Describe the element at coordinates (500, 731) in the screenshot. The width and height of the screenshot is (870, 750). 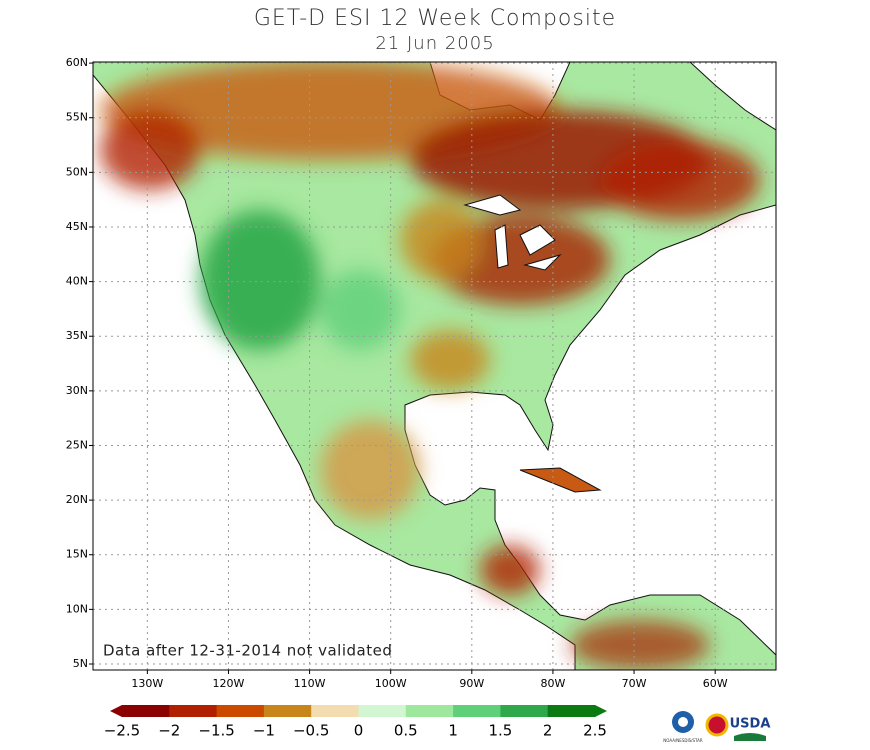
I see `colorbar-tick-label: 1.5` at that location.